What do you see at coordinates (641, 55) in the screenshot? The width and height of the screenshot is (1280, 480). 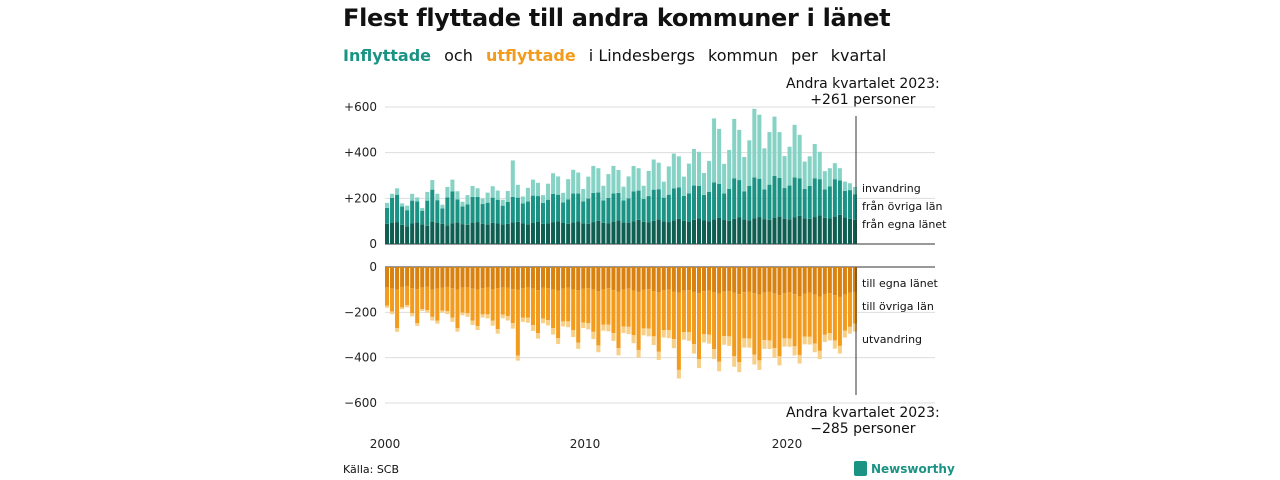 I see `subtitle-rest1: i Lindesbergs` at bounding box center [641, 55].